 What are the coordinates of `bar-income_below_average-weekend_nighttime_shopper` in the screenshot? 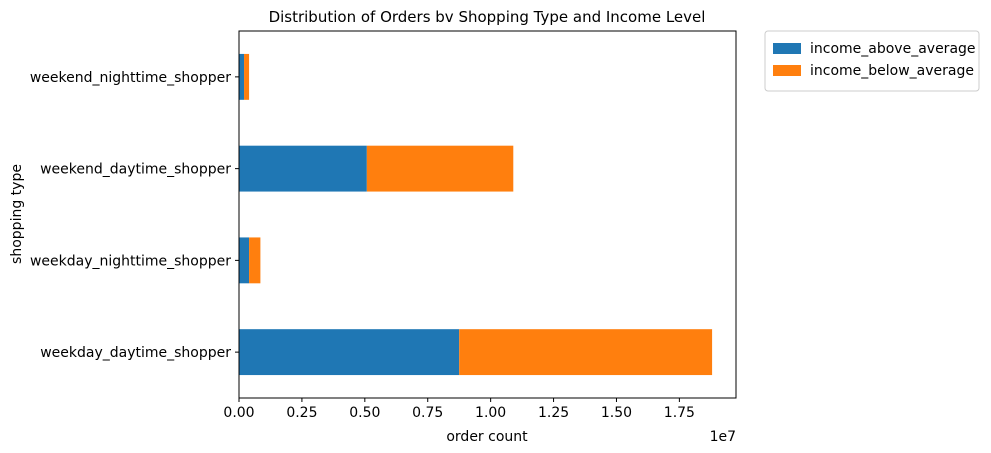 It's located at (247, 76).